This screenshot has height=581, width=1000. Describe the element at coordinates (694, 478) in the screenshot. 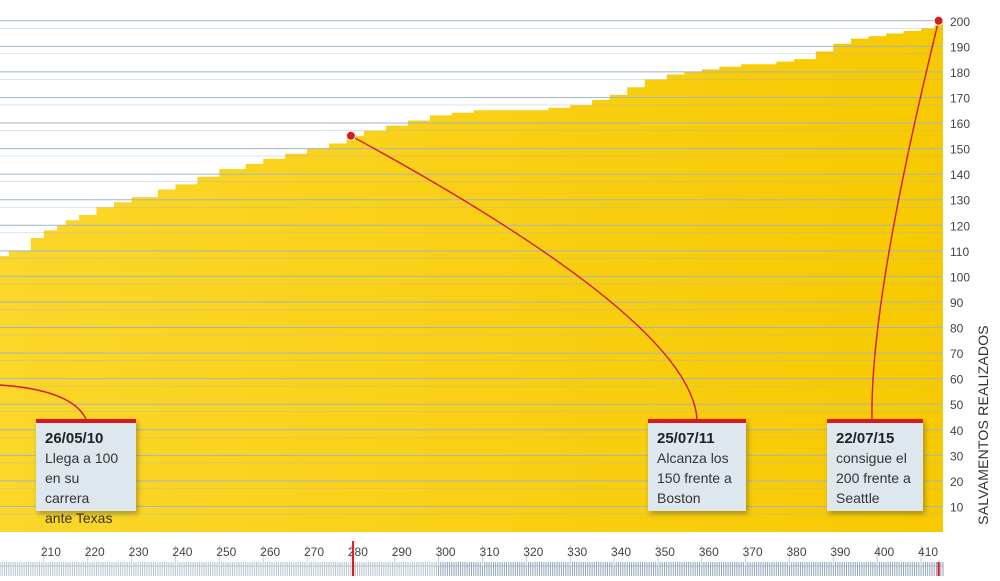

I see `annotation-text: Alcanza los 150 frente a Boston` at that location.